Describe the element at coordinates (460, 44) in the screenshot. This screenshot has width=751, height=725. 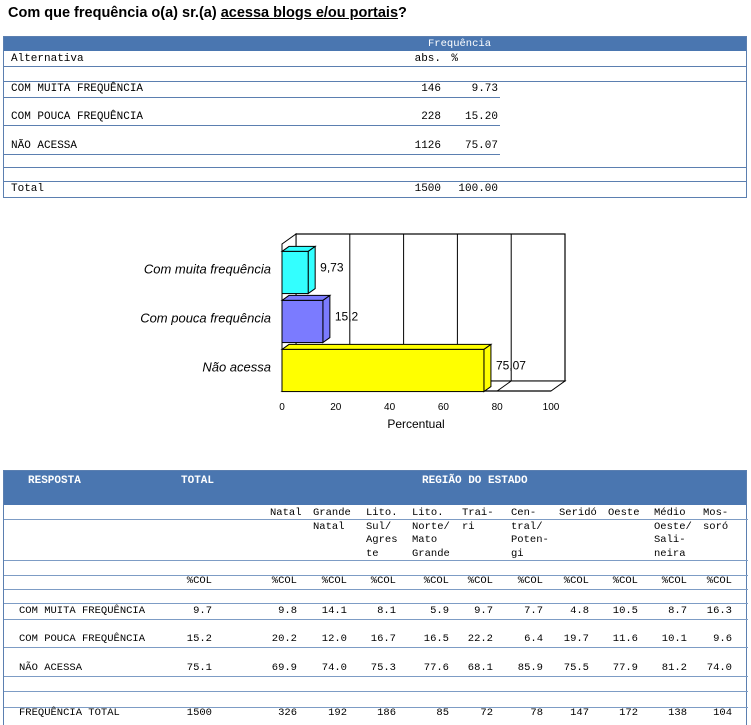
I see `frequency-header: Frequência` at that location.